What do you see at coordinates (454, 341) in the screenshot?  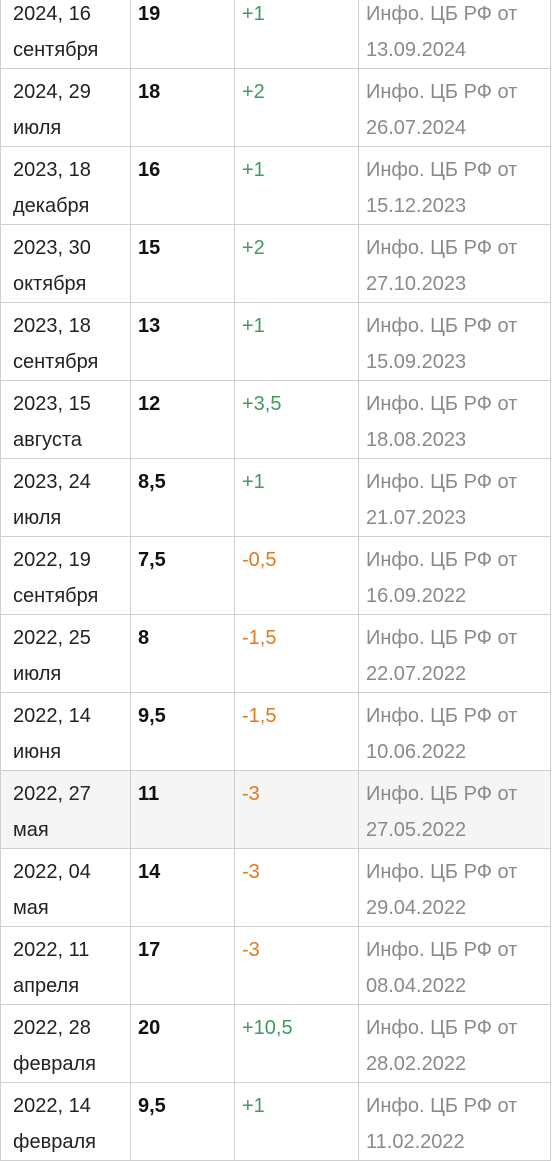 I see `source-cell: Инфо. ЦБ РФ от 15.09.2023` at bounding box center [454, 341].